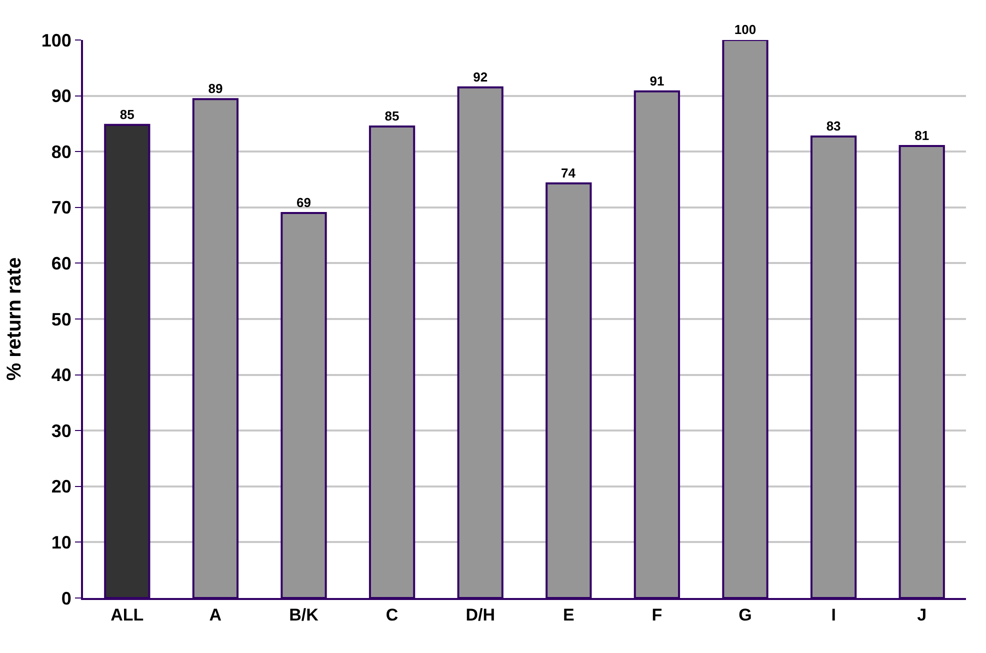 The image size is (986, 653). What do you see at coordinates (922, 136) in the screenshot?
I see `data-label: 81` at bounding box center [922, 136].